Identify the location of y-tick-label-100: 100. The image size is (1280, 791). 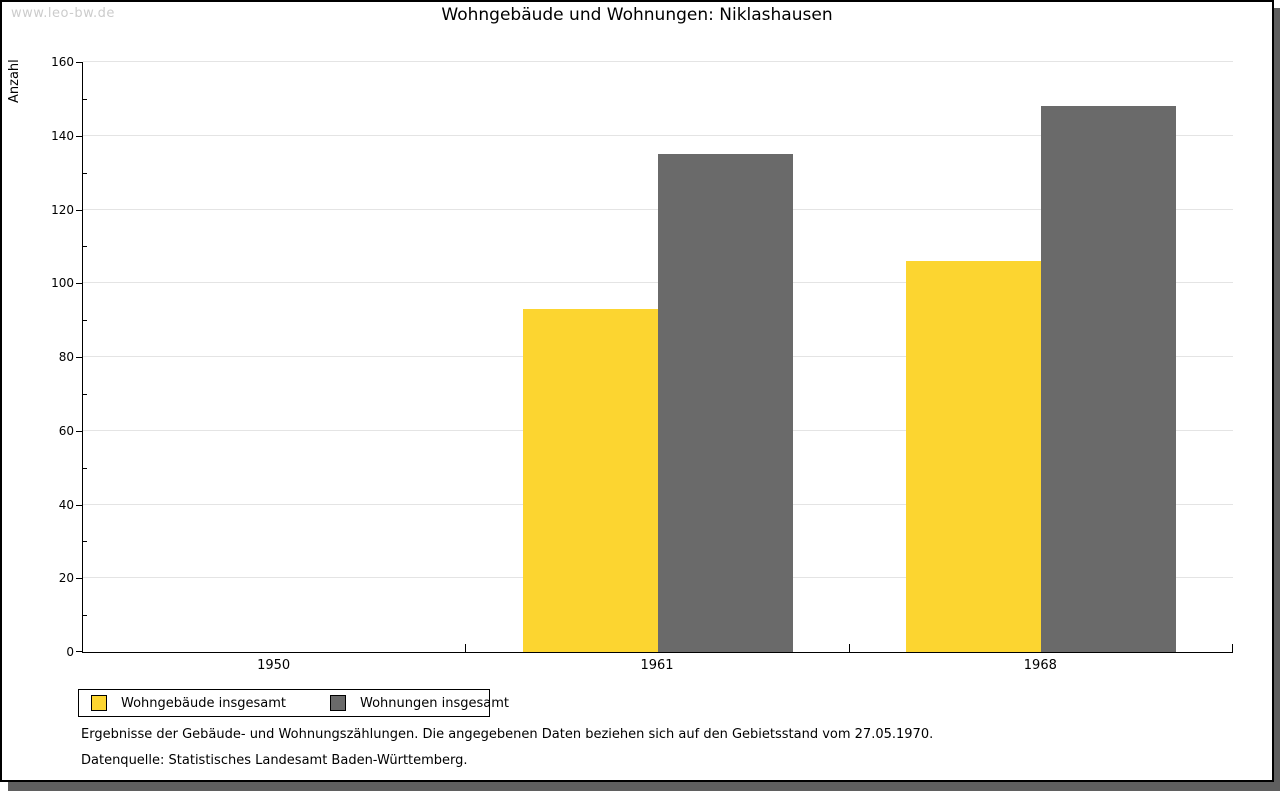
(62, 283).